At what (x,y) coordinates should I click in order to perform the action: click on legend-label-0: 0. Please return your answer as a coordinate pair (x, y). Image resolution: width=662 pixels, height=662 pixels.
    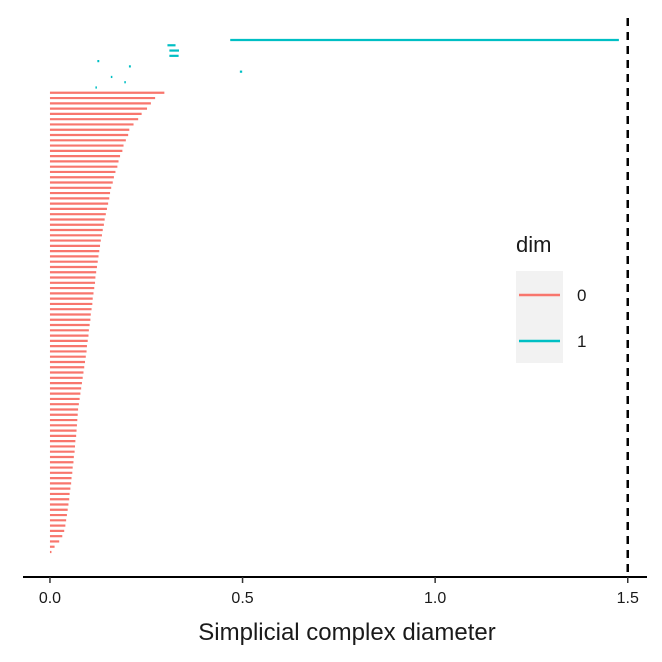
    Looking at the image, I should click on (581, 295).